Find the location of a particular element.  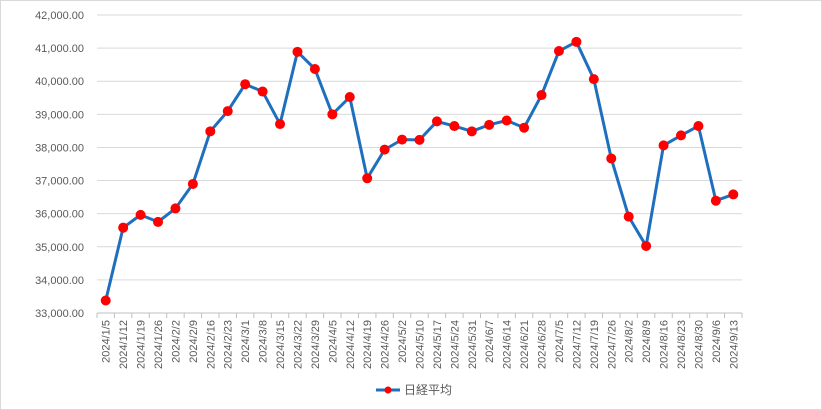

y-tick-label: 39,000.00 is located at coordinates (59, 115).